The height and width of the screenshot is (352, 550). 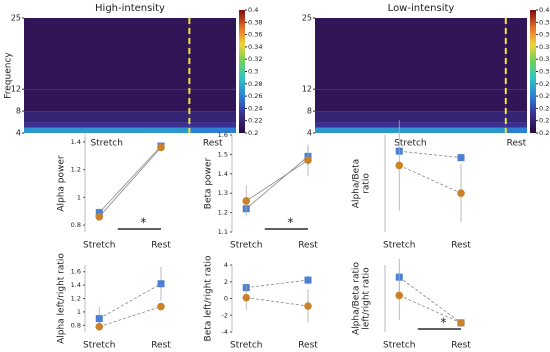 I want to click on colorbar-tick-label: 0.22, so click(x=544, y=121).